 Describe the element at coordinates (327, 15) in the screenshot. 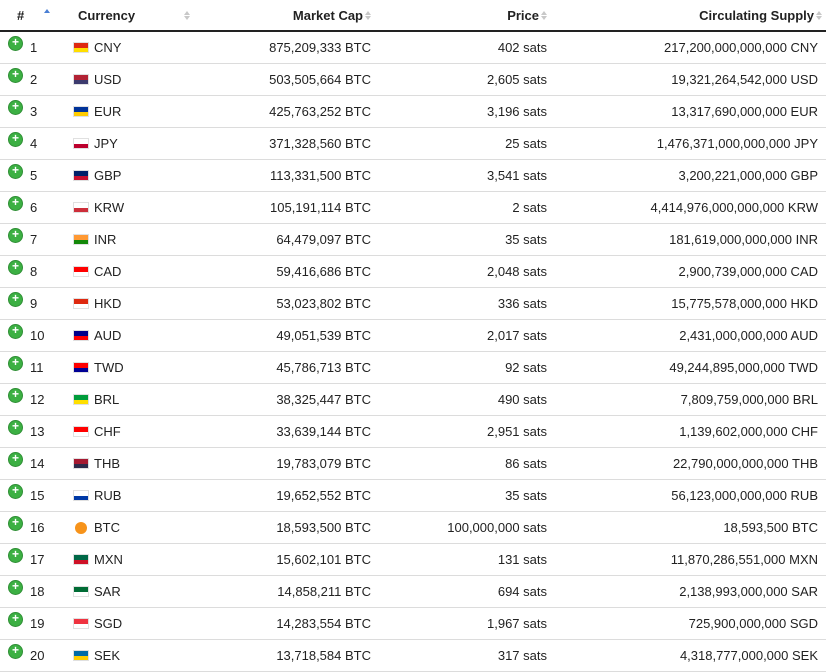

I see `header-market-cap-label: Market Cap` at that location.